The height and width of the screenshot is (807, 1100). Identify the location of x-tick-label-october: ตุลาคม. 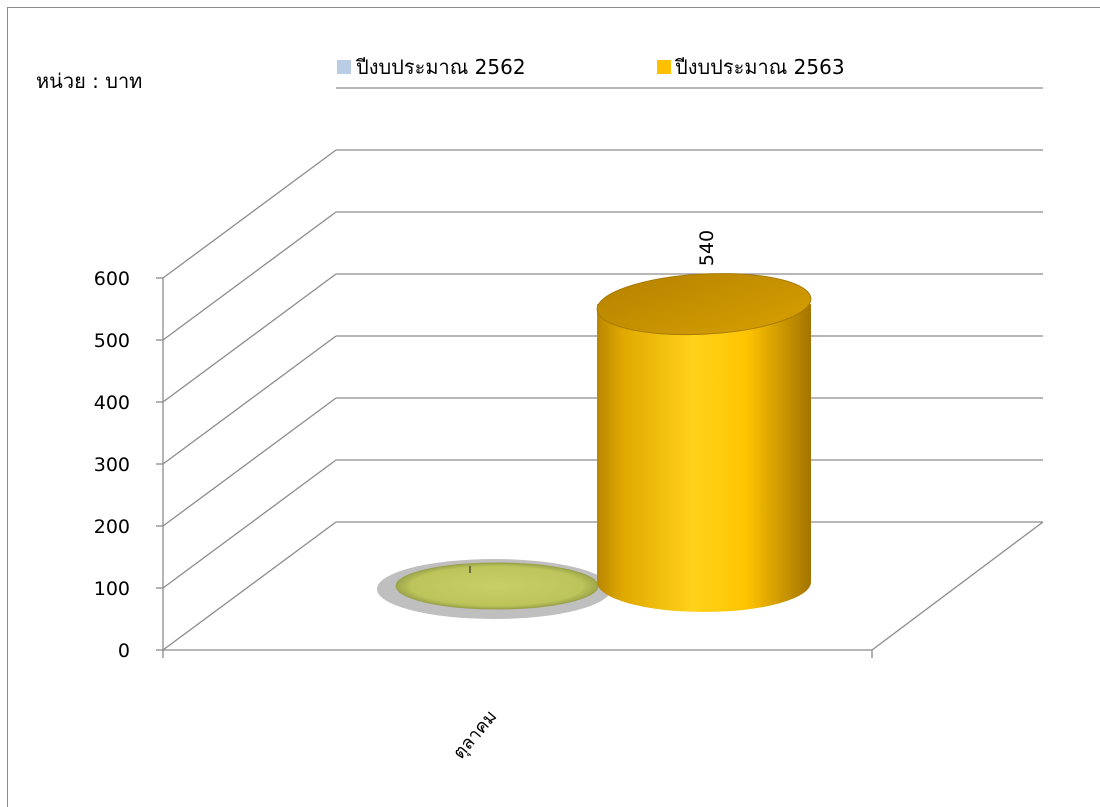
(475, 734).